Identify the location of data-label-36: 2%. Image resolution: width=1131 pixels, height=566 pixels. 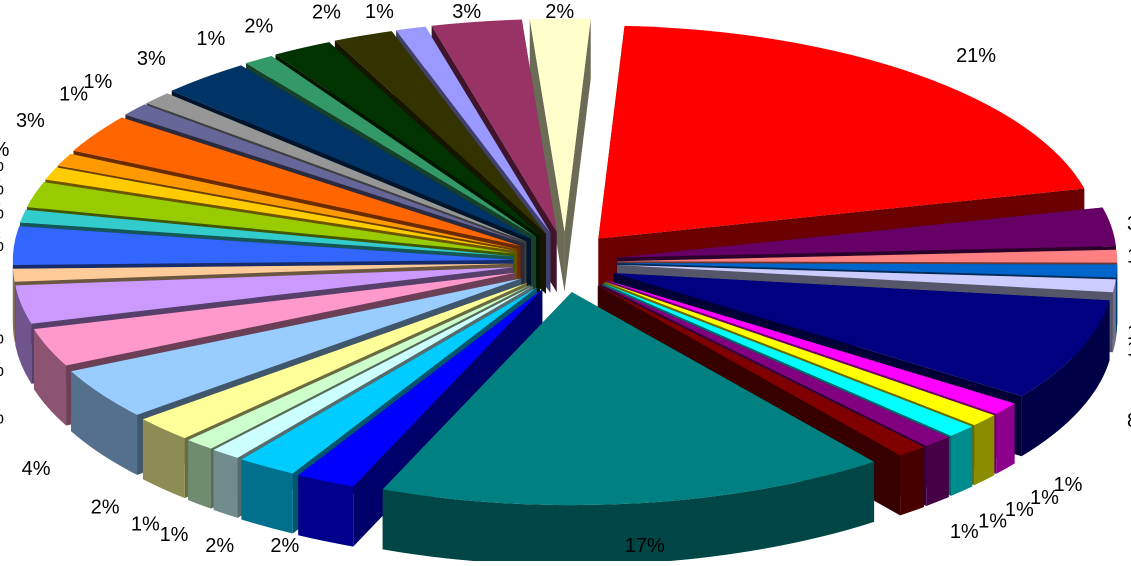
(559, 12).